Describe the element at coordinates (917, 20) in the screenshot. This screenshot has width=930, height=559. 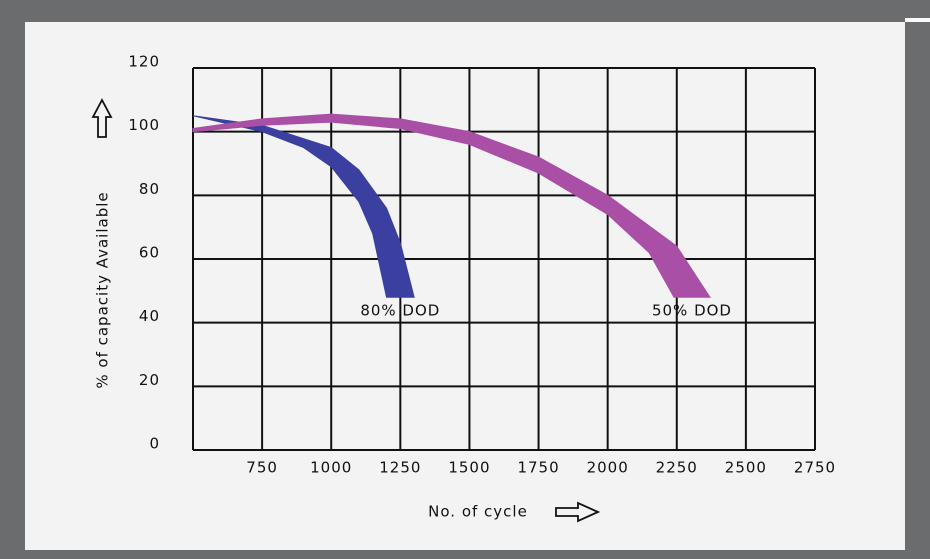
I see `panel-edge` at that location.